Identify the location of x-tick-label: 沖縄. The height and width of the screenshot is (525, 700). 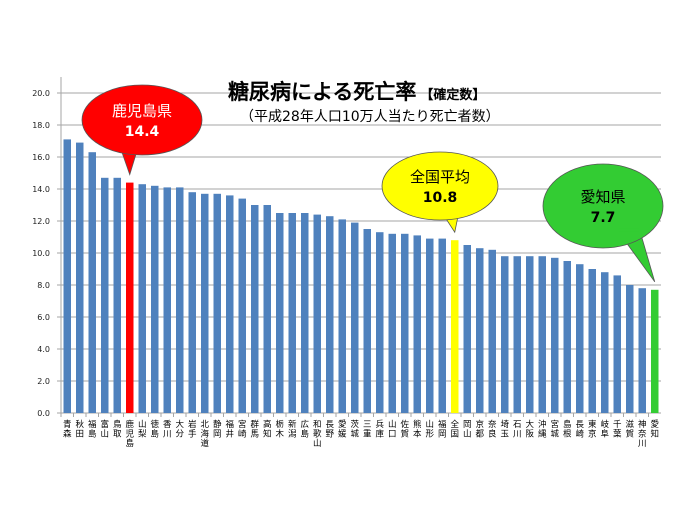
(542, 429).